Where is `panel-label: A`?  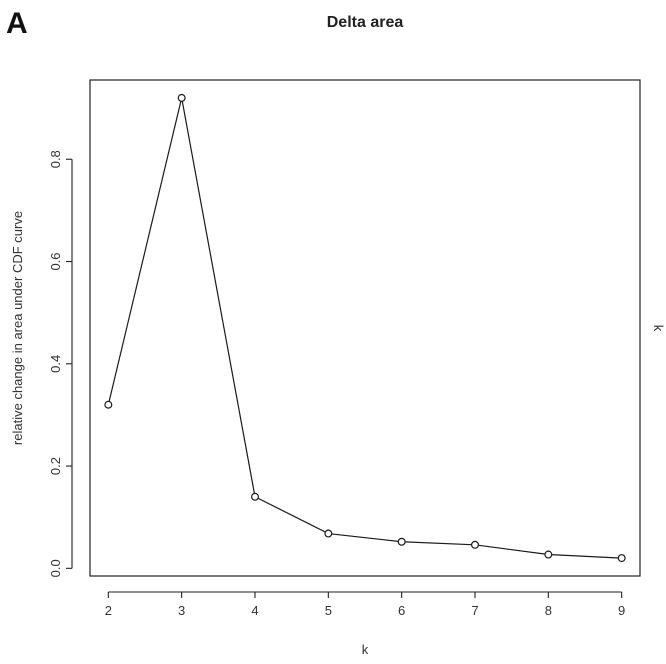 panel-label: A is located at coordinates (17, 23).